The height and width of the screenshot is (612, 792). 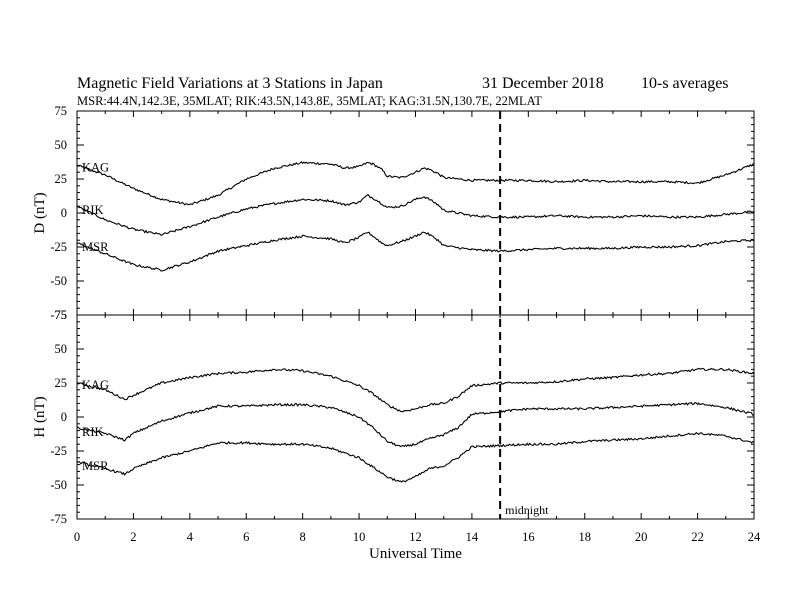 What do you see at coordinates (133, 537) in the screenshot?
I see `x-tick-label: 2` at bounding box center [133, 537].